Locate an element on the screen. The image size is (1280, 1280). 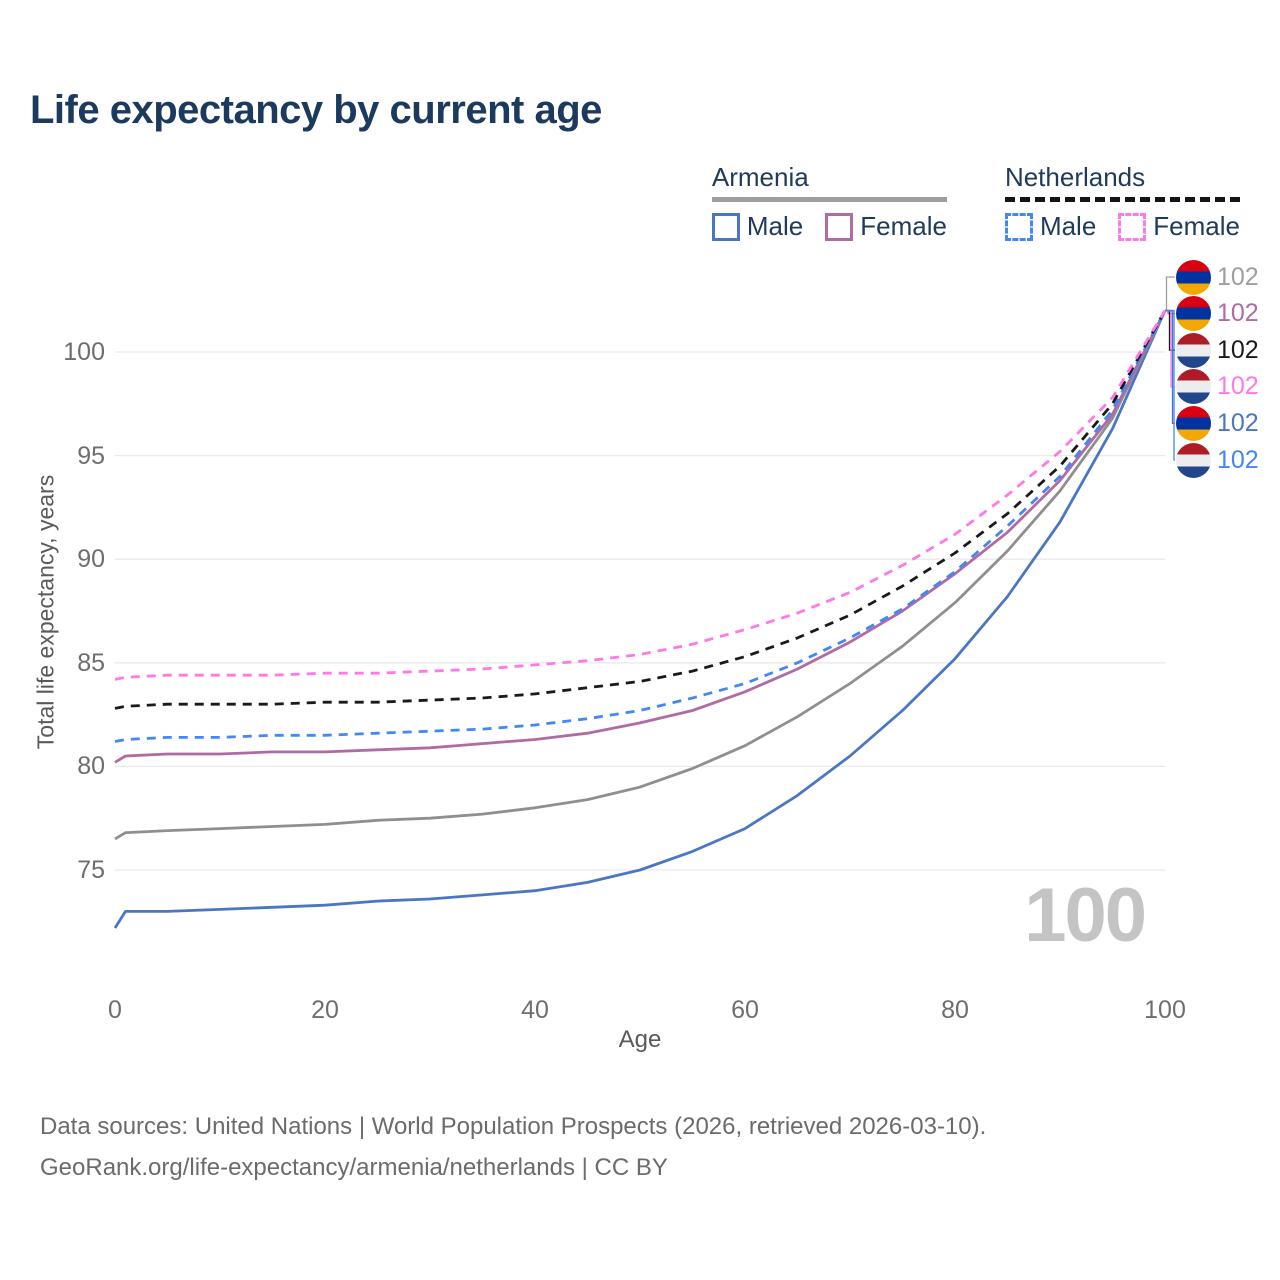
legend-group-armenia-title: Armenia is located at coordinates (829, 182).